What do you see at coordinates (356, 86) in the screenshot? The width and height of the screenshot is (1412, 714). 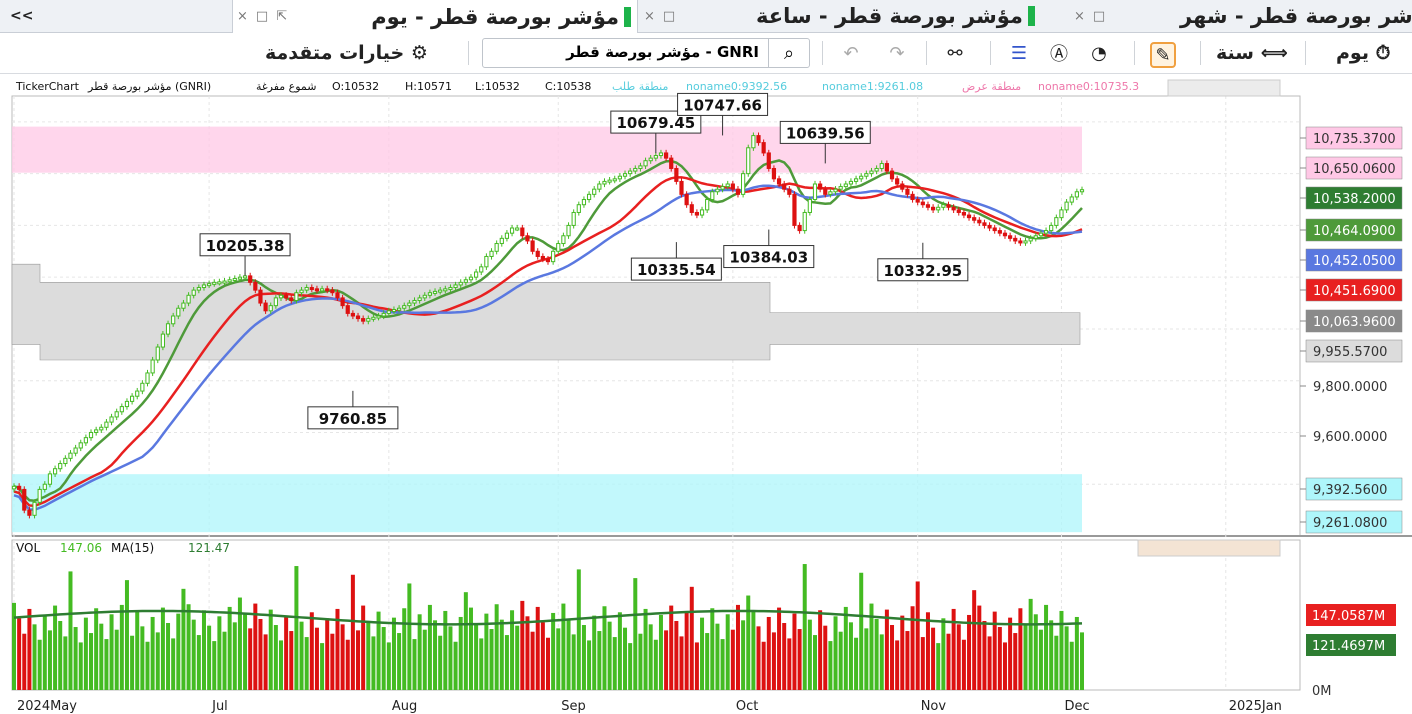 I see `open-value: O:10532` at bounding box center [356, 86].